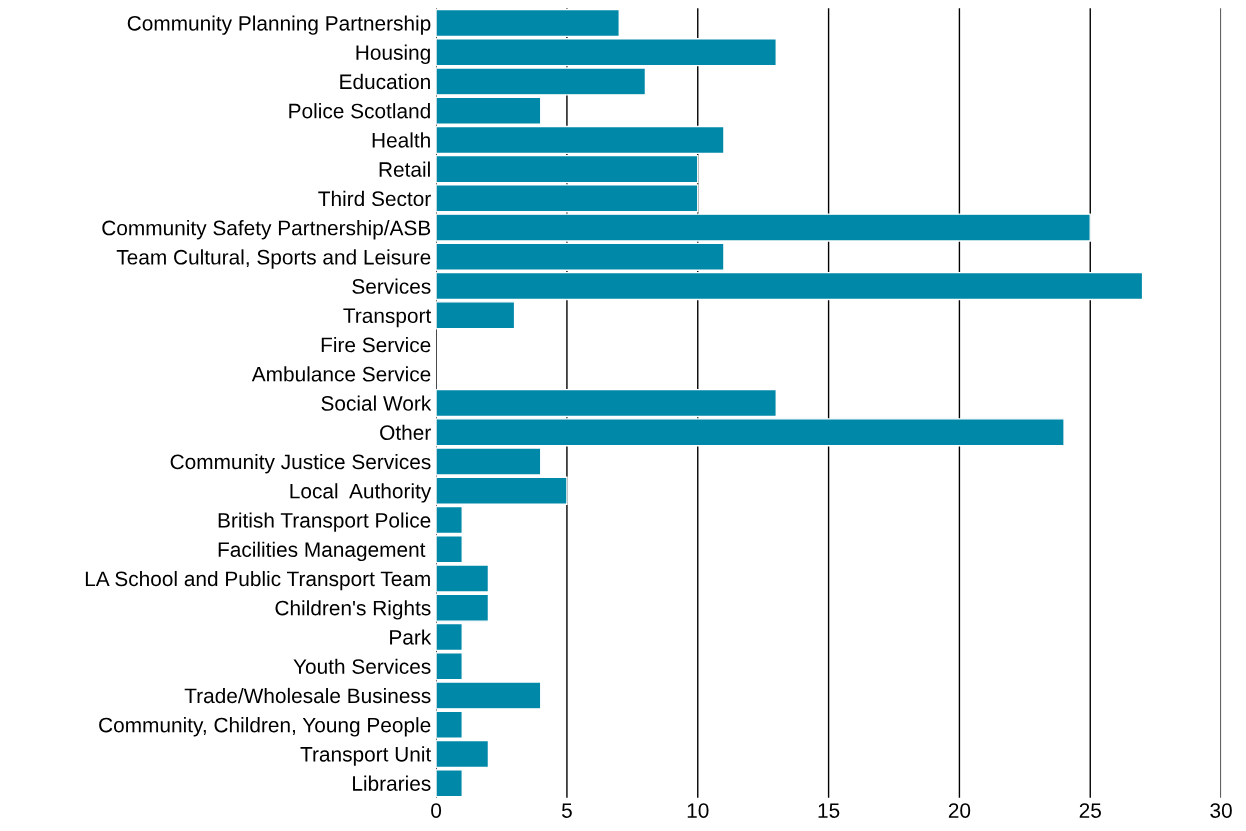  Describe the element at coordinates (273, 259) in the screenshot. I see `y-tick-label: Team Cultural, Sports and Leisure` at that location.